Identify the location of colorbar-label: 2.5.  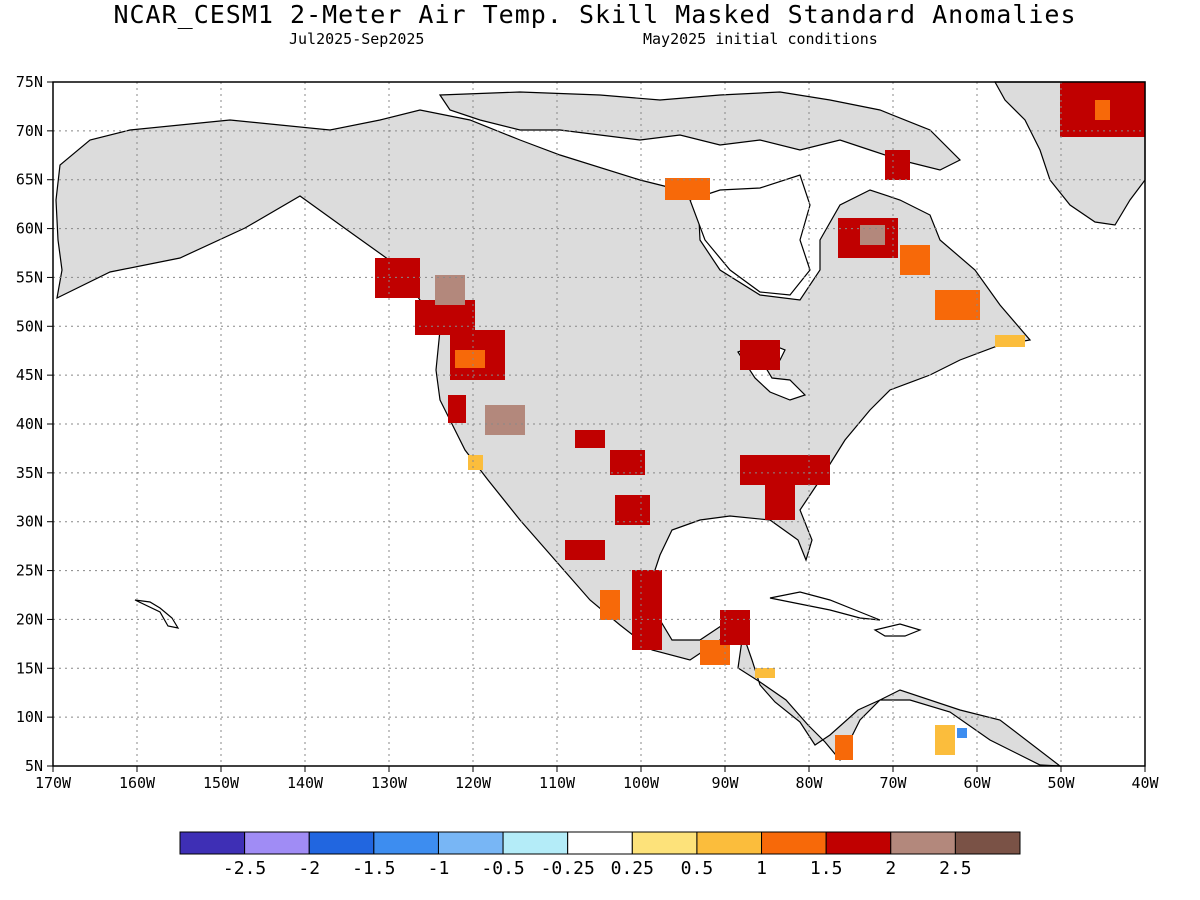
(955, 868).